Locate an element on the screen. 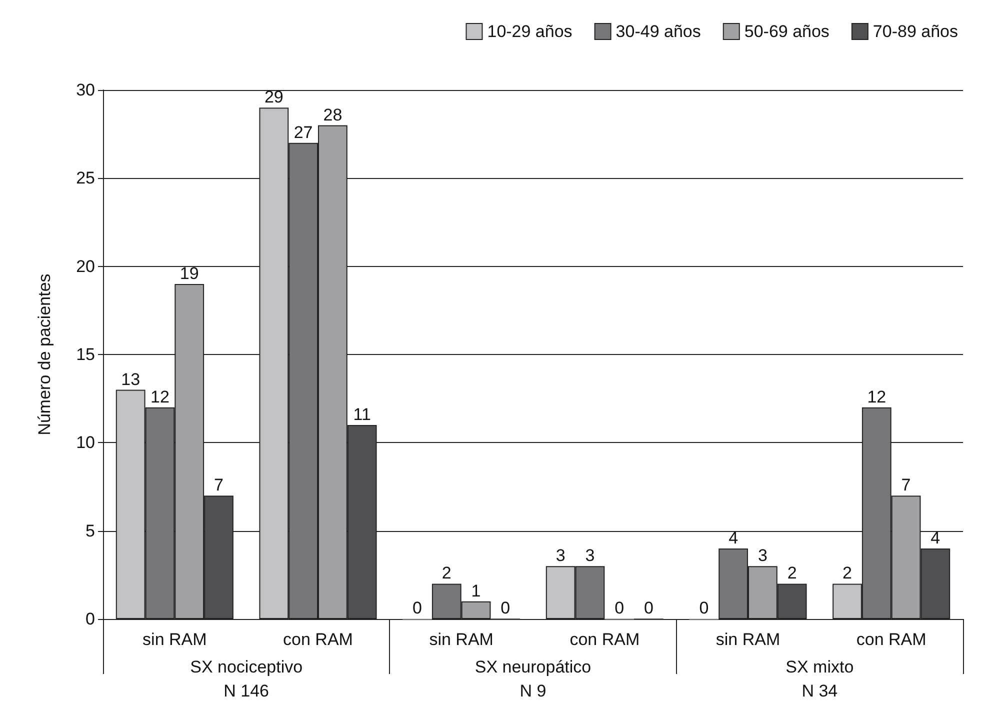 Image resolution: width=986 pixels, height=727 pixels. y-tick-label: 20 is located at coordinates (85, 266).